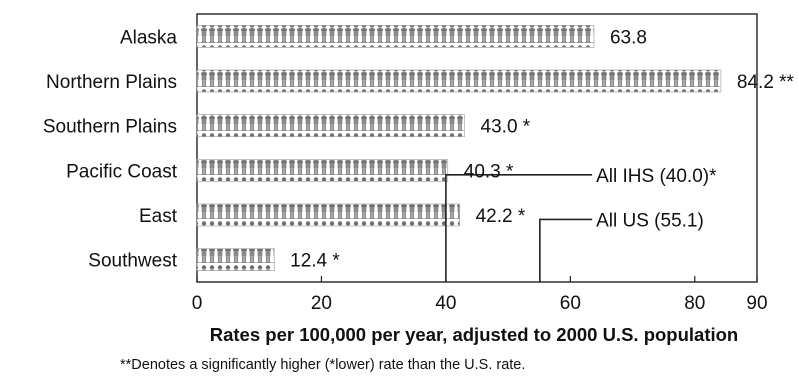 The image size is (799, 386). What do you see at coordinates (694, 303) in the screenshot?
I see `x-tick-label: 80` at bounding box center [694, 303].